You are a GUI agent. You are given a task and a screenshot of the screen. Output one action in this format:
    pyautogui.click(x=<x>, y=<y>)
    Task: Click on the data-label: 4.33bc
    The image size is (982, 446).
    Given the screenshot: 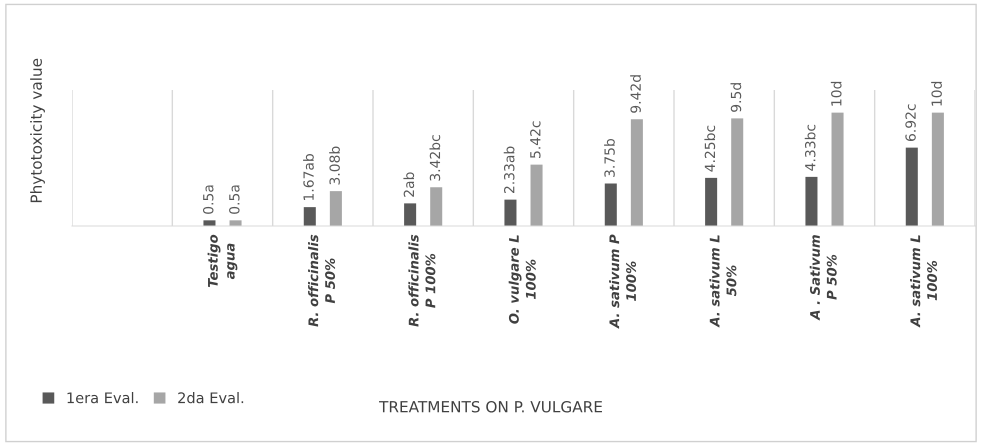 What is the action you would take?
    pyautogui.click(x=810, y=147)
    